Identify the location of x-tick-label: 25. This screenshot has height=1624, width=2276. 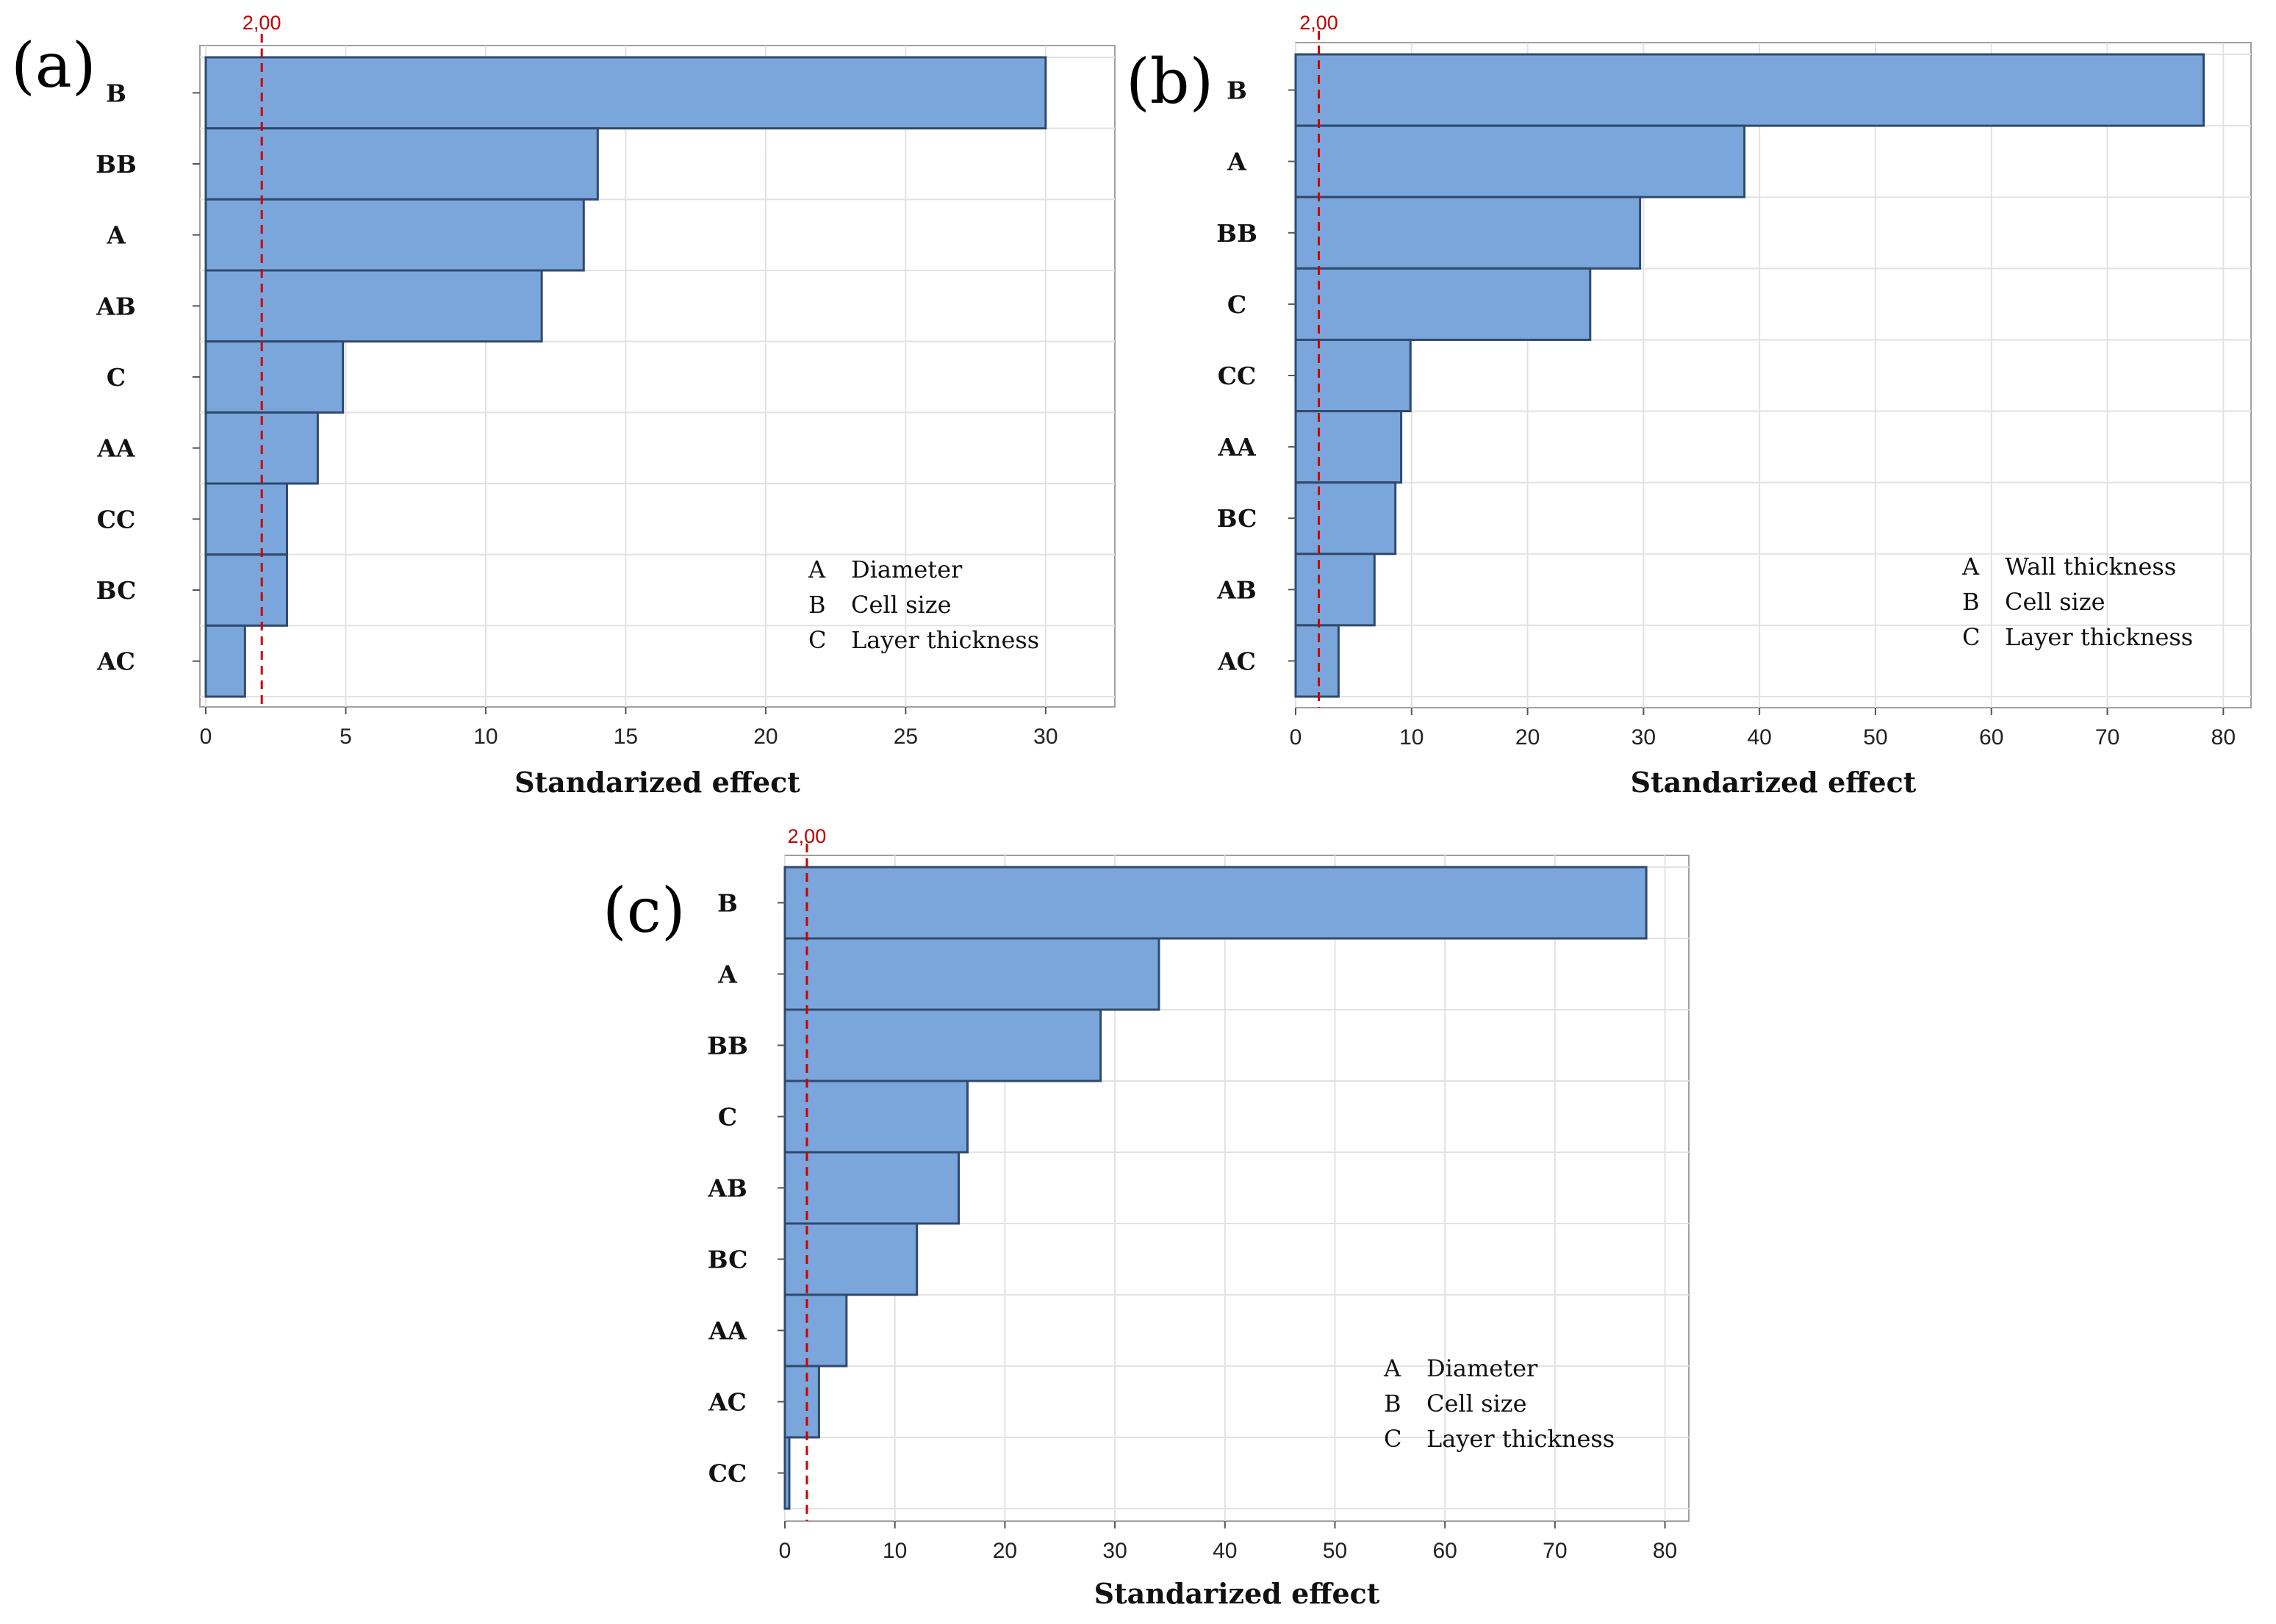
(906, 737).